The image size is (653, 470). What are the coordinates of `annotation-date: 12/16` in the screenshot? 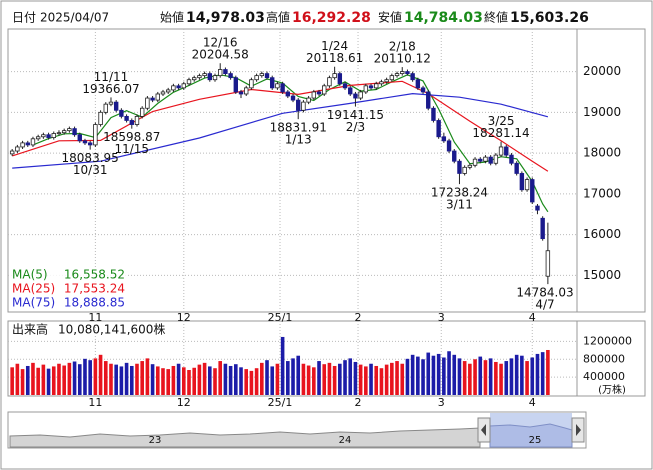 It's located at (220, 43).